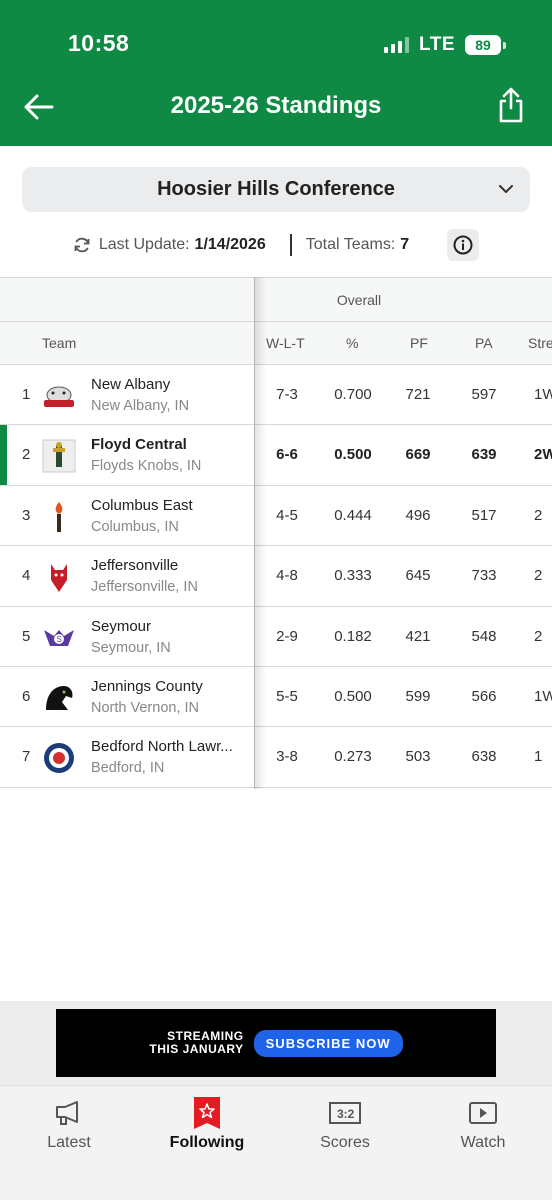 The image size is (552, 1200). I want to click on tab-following: Following, so click(207, 1124).